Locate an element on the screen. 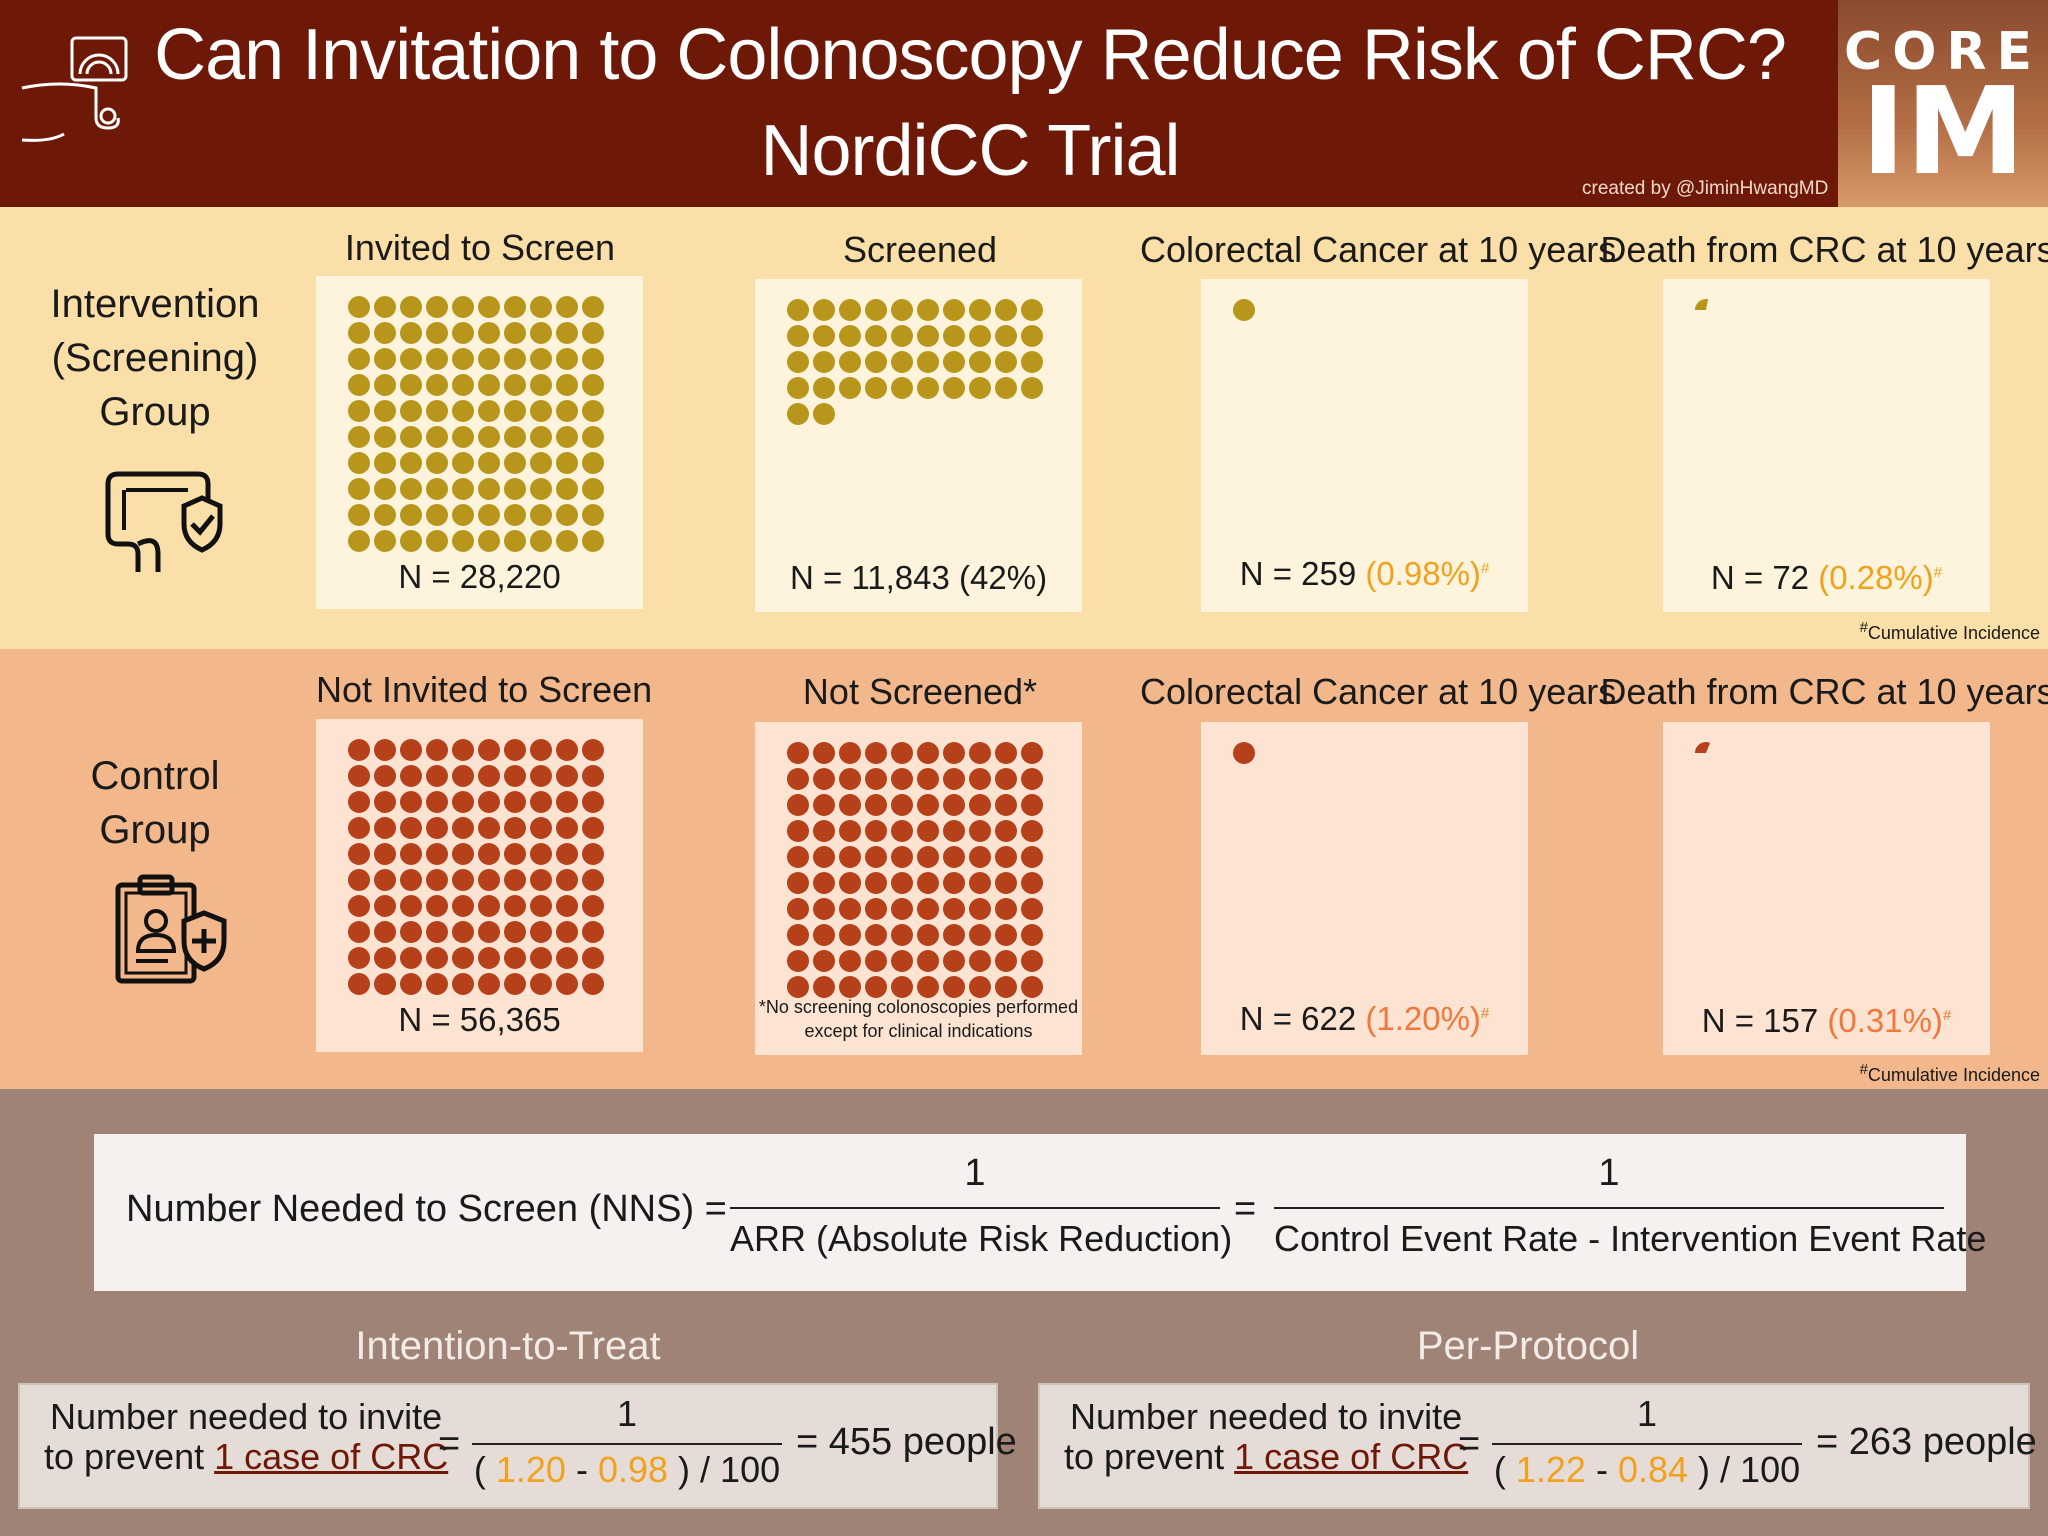 The height and width of the screenshot is (1536, 2048). n-death: N = 72 (0.28%)# is located at coordinates (1826, 578).